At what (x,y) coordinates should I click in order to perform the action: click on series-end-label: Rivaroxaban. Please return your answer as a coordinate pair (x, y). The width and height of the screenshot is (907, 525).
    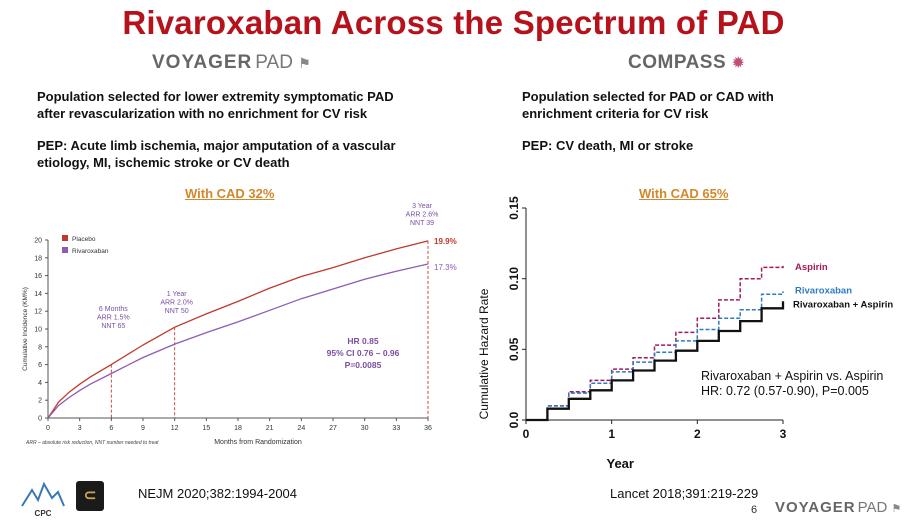
    Looking at the image, I should click on (823, 290).